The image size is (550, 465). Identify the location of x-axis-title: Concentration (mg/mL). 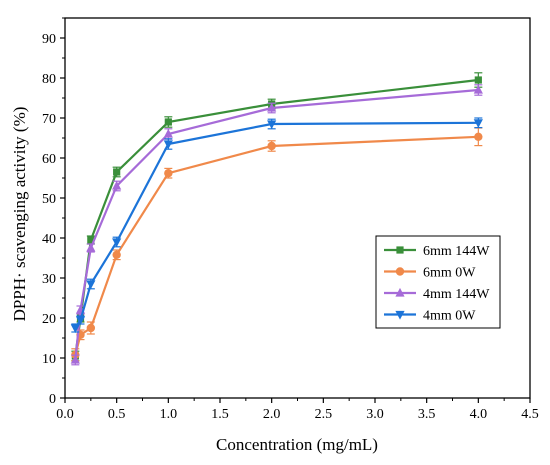
(297, 444).